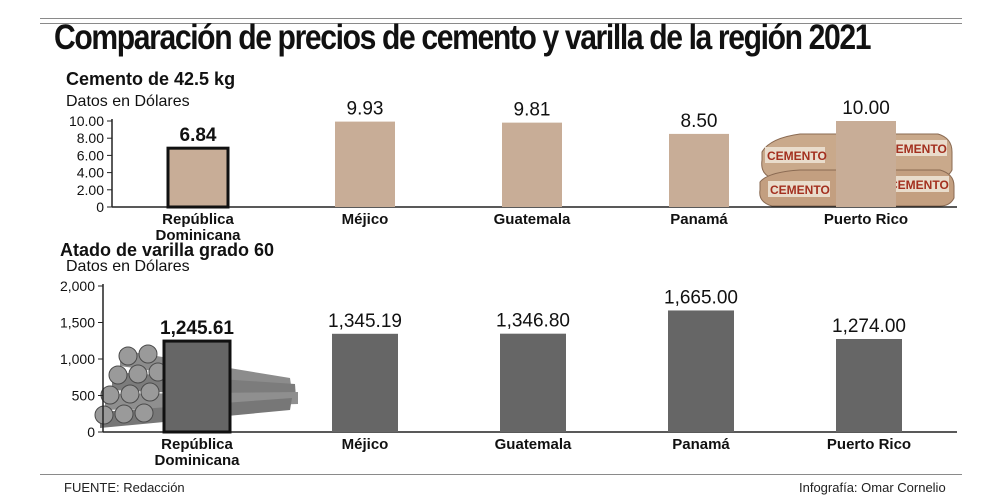  What do you see at coordinates (872, 487) in the screenshot?
I see `credit-note: Infografía: Omar Cornelio` at bounding box center [872, 487].